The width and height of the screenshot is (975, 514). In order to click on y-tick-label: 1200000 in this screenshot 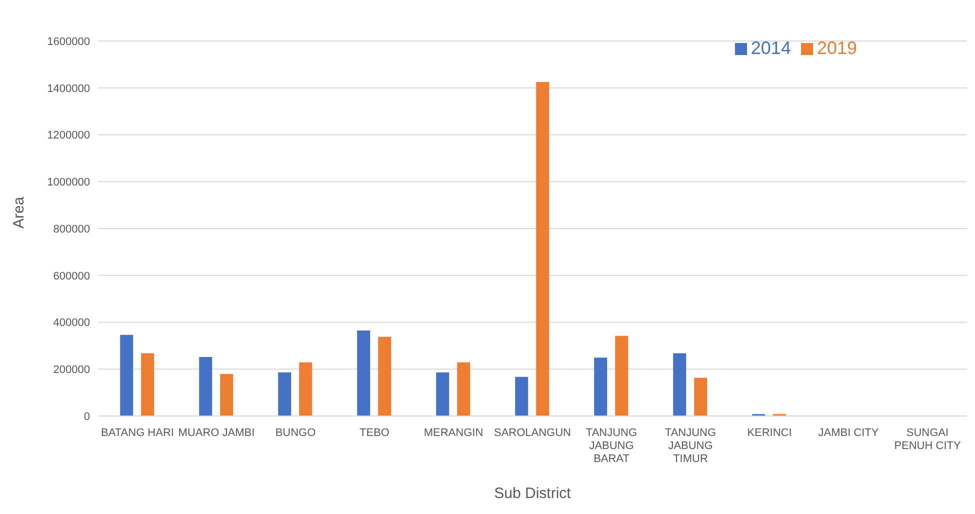, I will do `click(68, 136)`.